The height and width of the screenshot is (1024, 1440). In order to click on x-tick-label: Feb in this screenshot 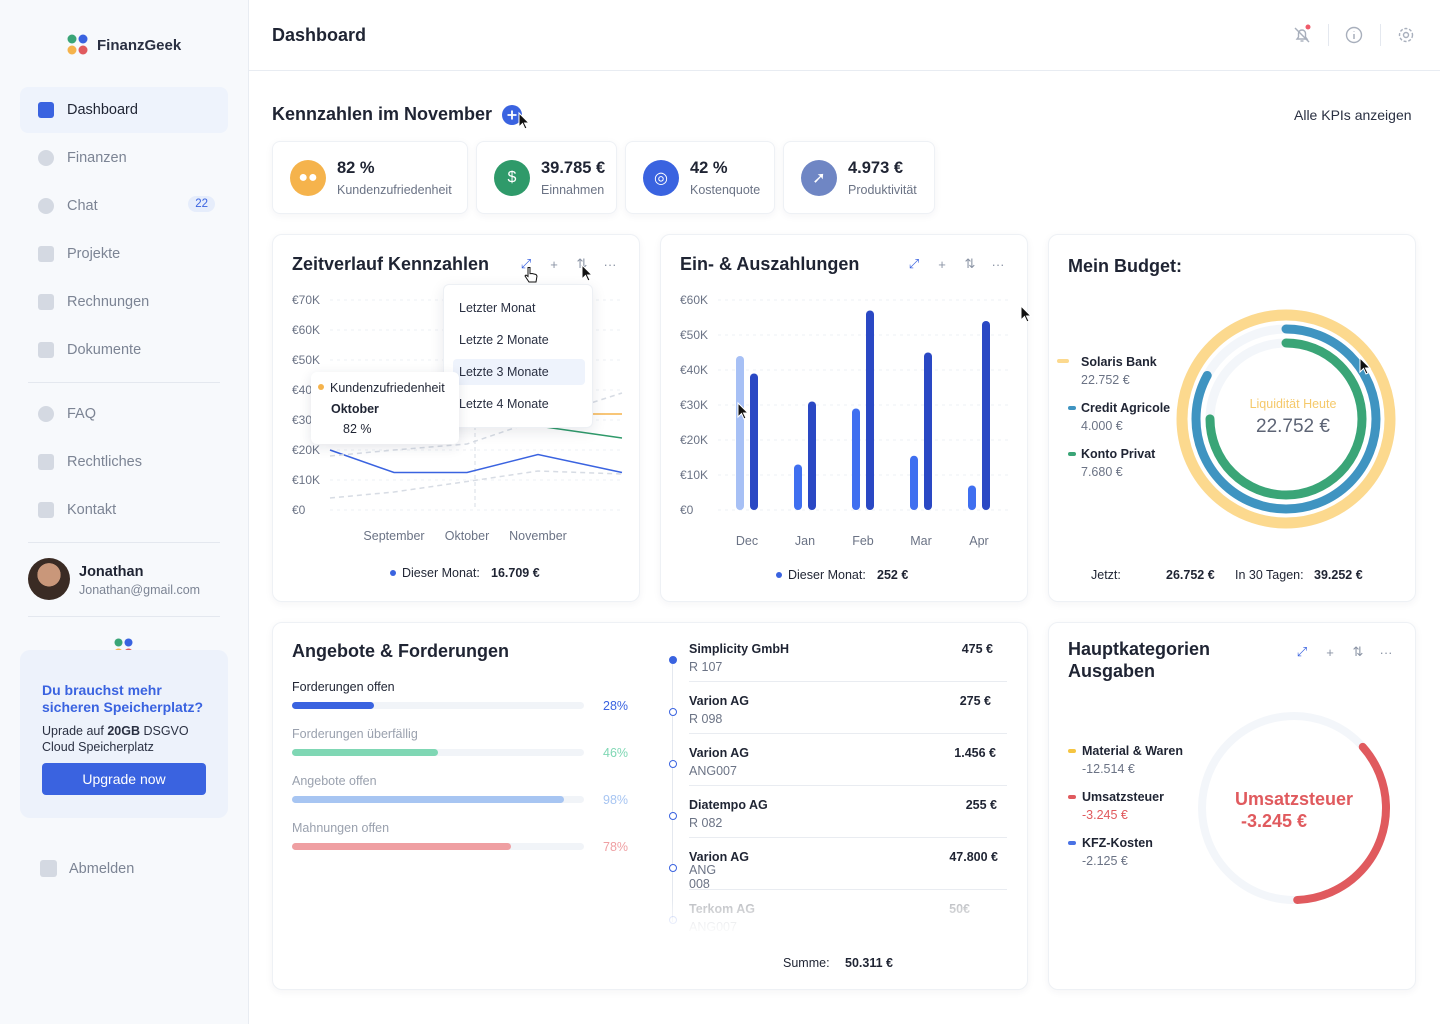, I will do `click(863, 541)`.